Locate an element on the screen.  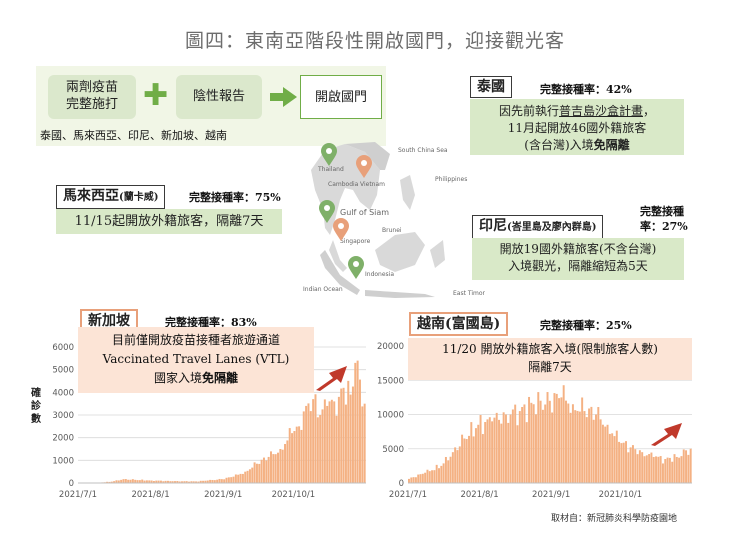
country-name: 印尼 is located at coordinates (493, 226).